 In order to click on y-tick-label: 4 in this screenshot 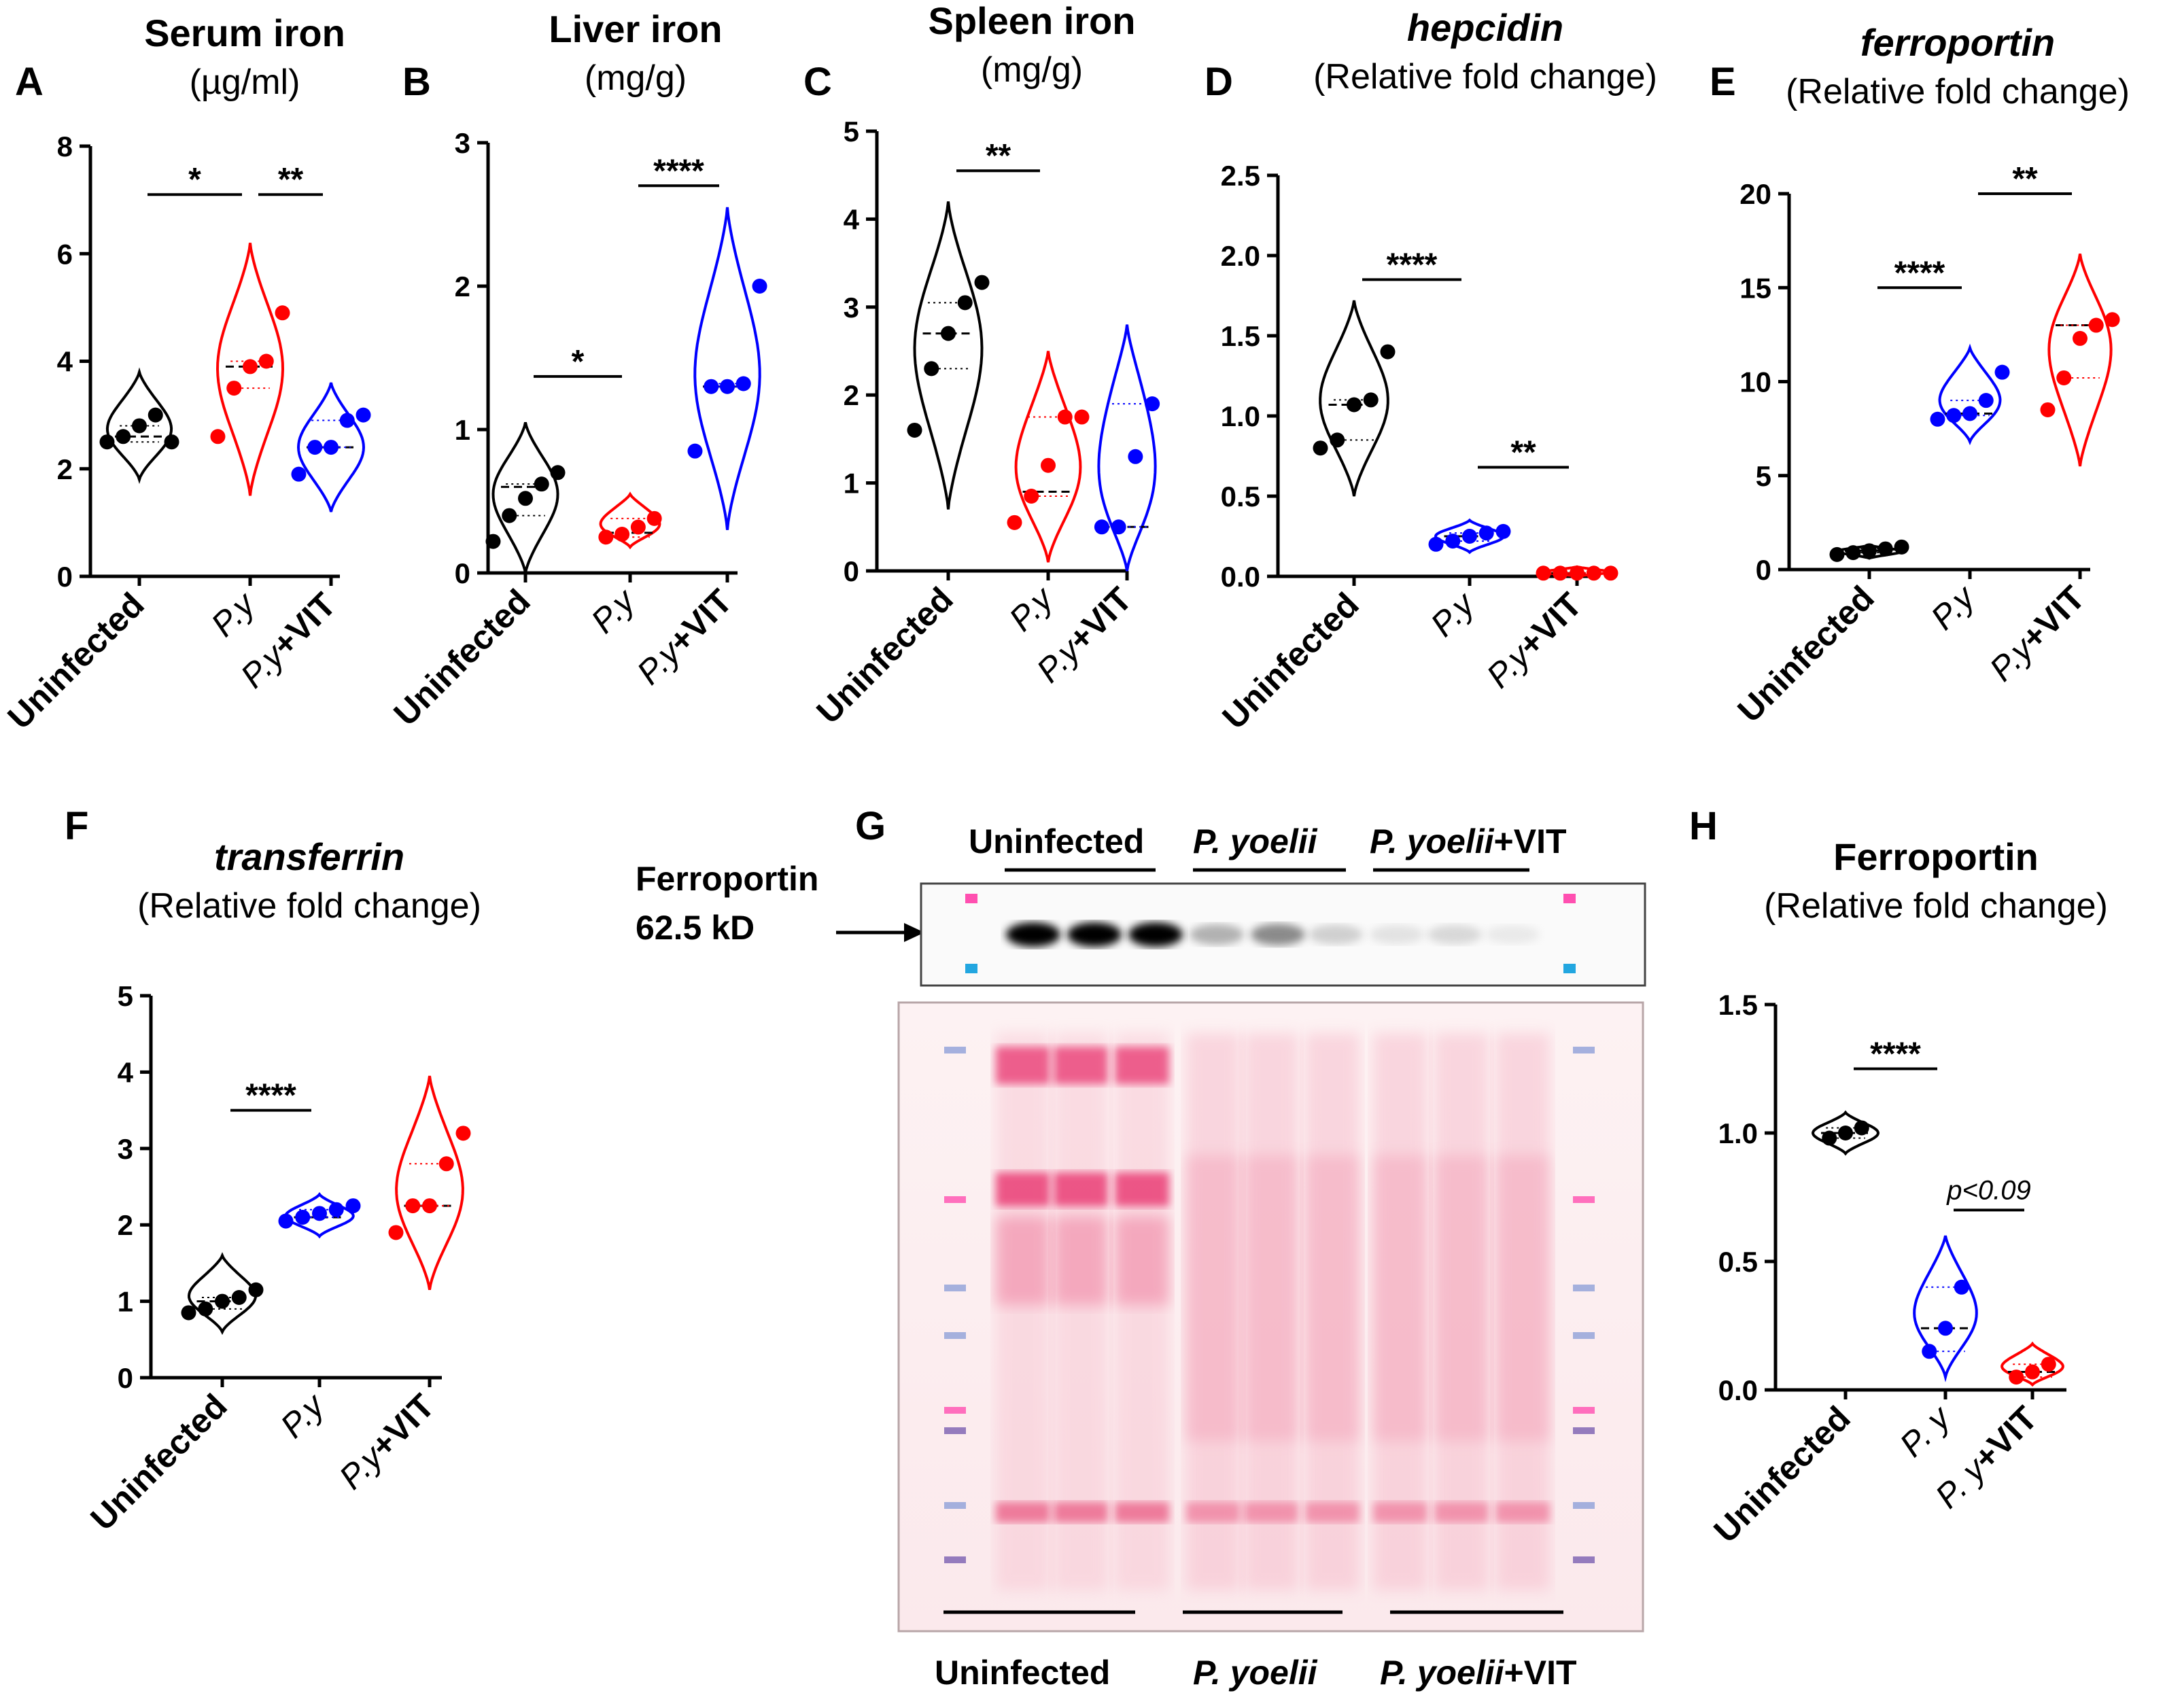, I will do `click(65, 362)`.